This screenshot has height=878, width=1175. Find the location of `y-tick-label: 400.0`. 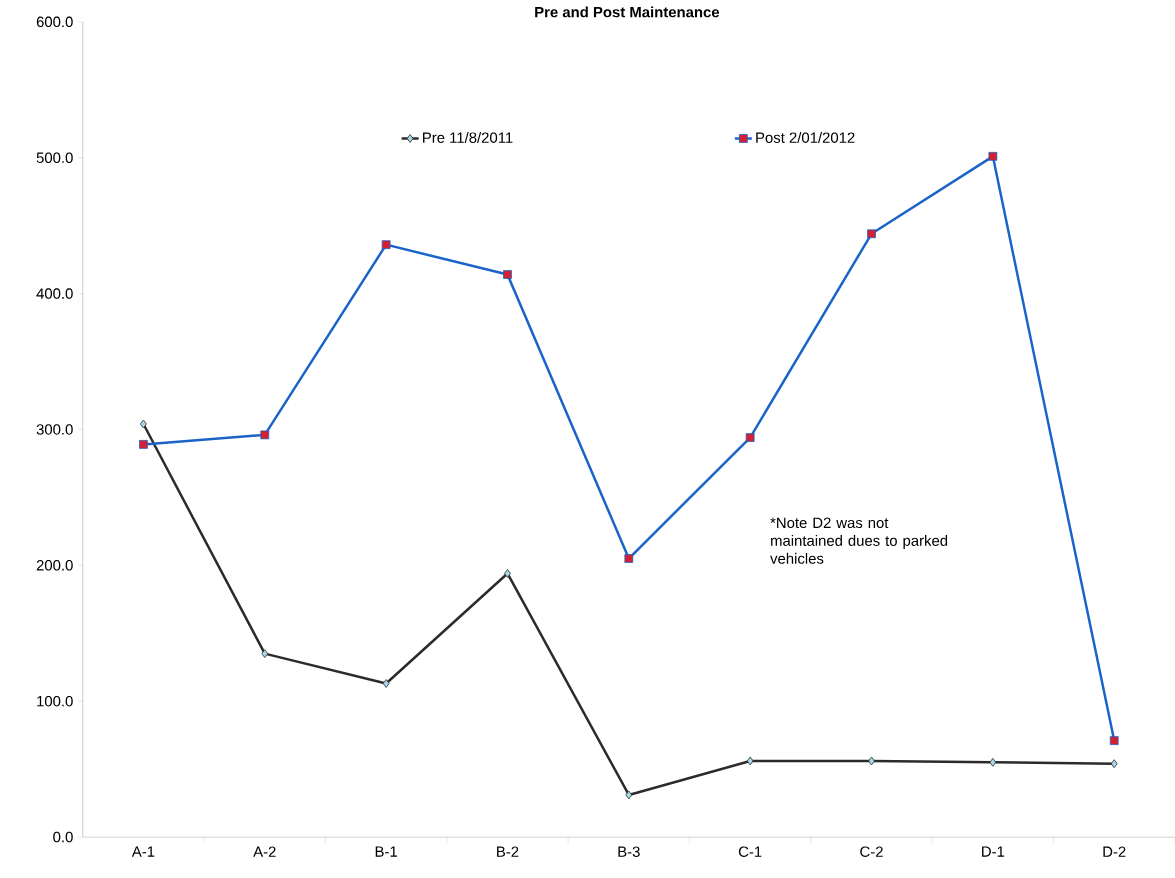

y-tick-label: 400.0 is located at coordinates (54, 293).